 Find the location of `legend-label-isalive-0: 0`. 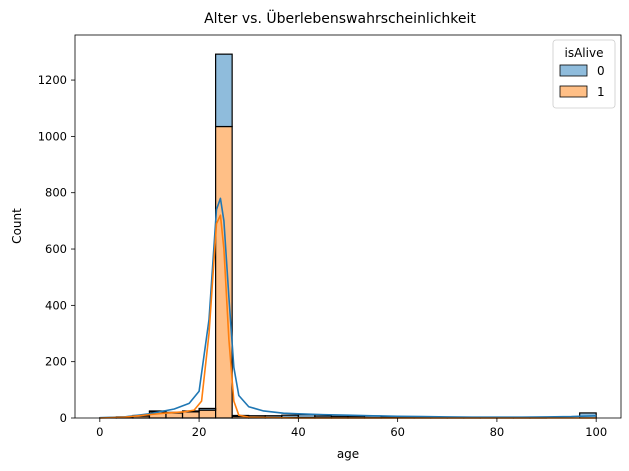

legend-label-isalive-0: 0 is located at coordinates (601, 71).